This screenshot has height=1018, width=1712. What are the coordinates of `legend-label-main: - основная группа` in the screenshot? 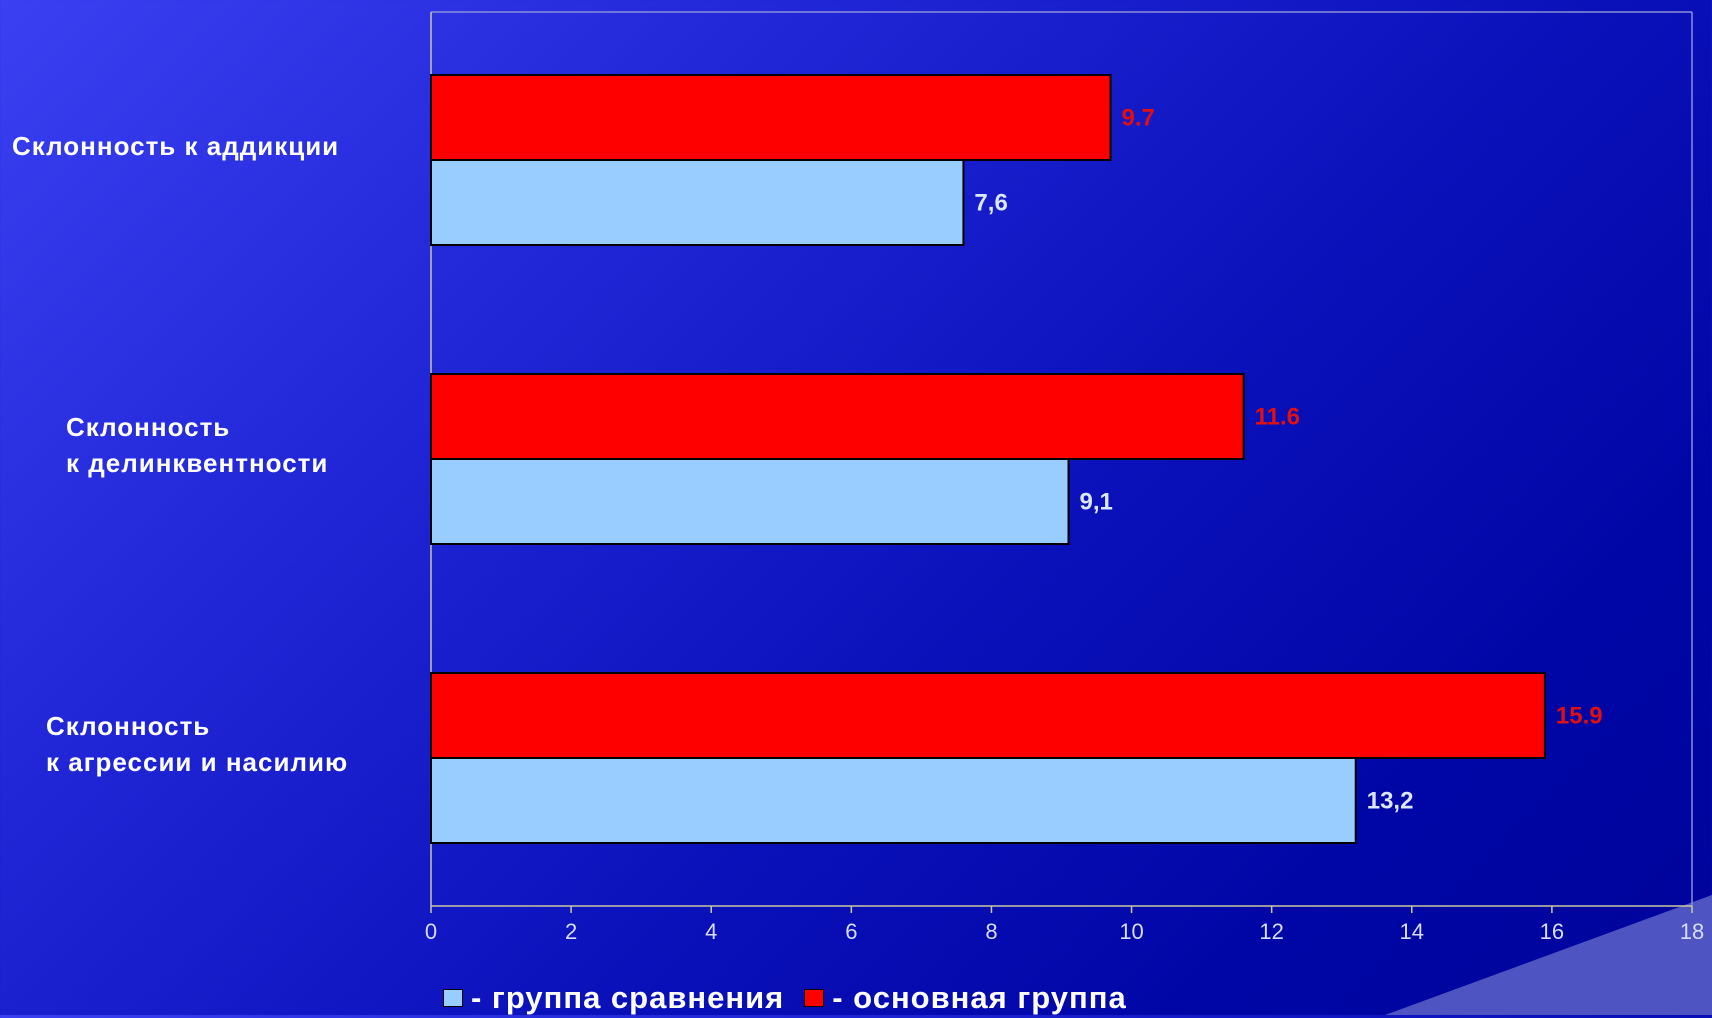 It's located at (979, 997).